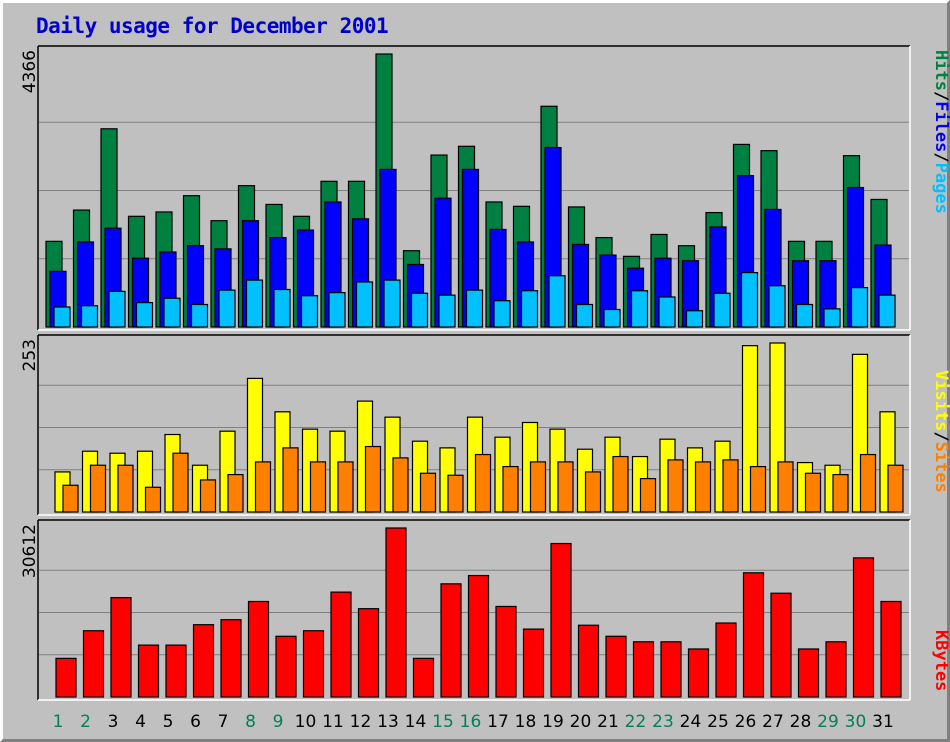 The height and width of the screenshot is (742, 950). I want to click on x-tick-label: 25, so click(718, 722).